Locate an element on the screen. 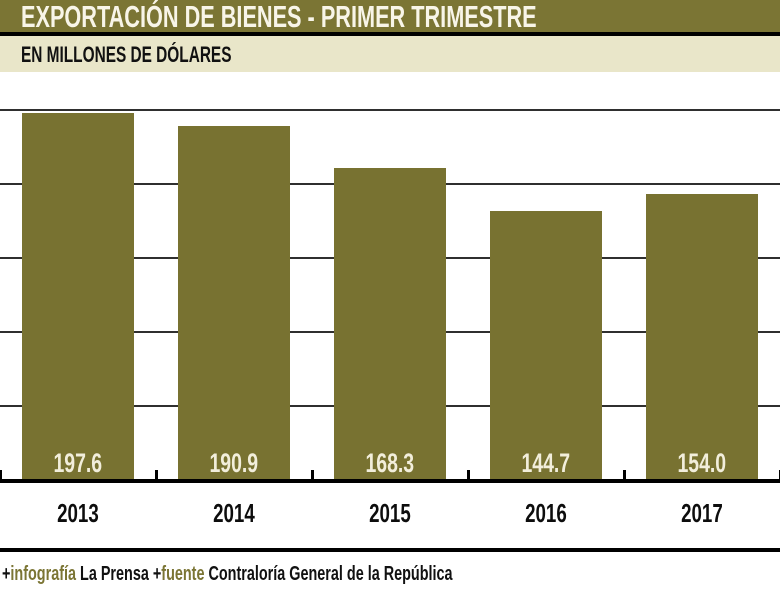 The image size is (780, 594). bar-value-text: 197.6 is located at coordinates (78, 463).